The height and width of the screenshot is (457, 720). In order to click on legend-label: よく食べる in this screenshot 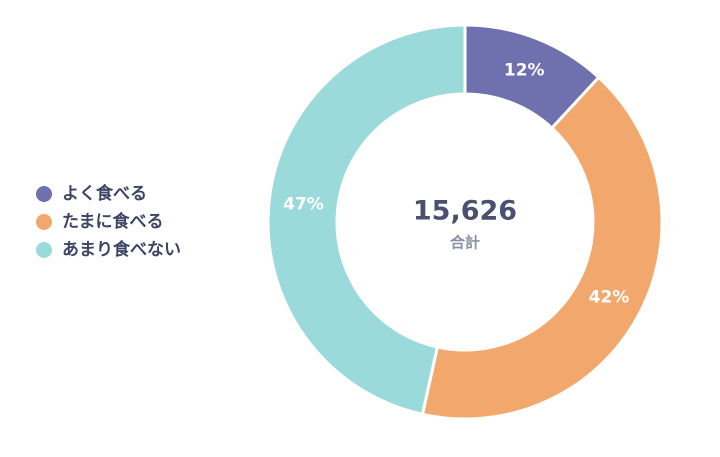, I will do `click(104, 193)`.